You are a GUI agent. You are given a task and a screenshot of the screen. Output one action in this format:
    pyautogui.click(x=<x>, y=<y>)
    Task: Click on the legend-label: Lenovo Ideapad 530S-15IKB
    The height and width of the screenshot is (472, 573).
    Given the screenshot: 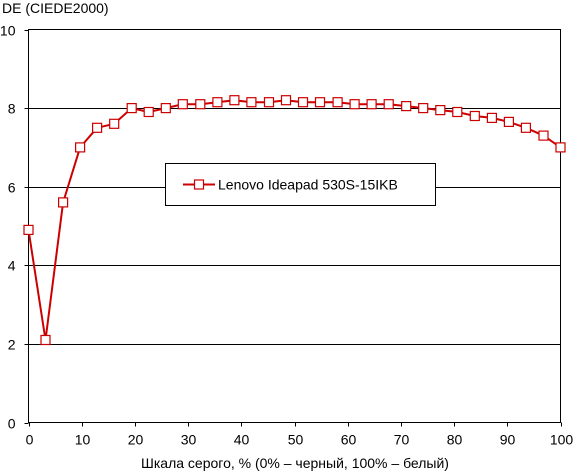 What is the action you would take?
    pyautogui.click(x=308, y=185)
    